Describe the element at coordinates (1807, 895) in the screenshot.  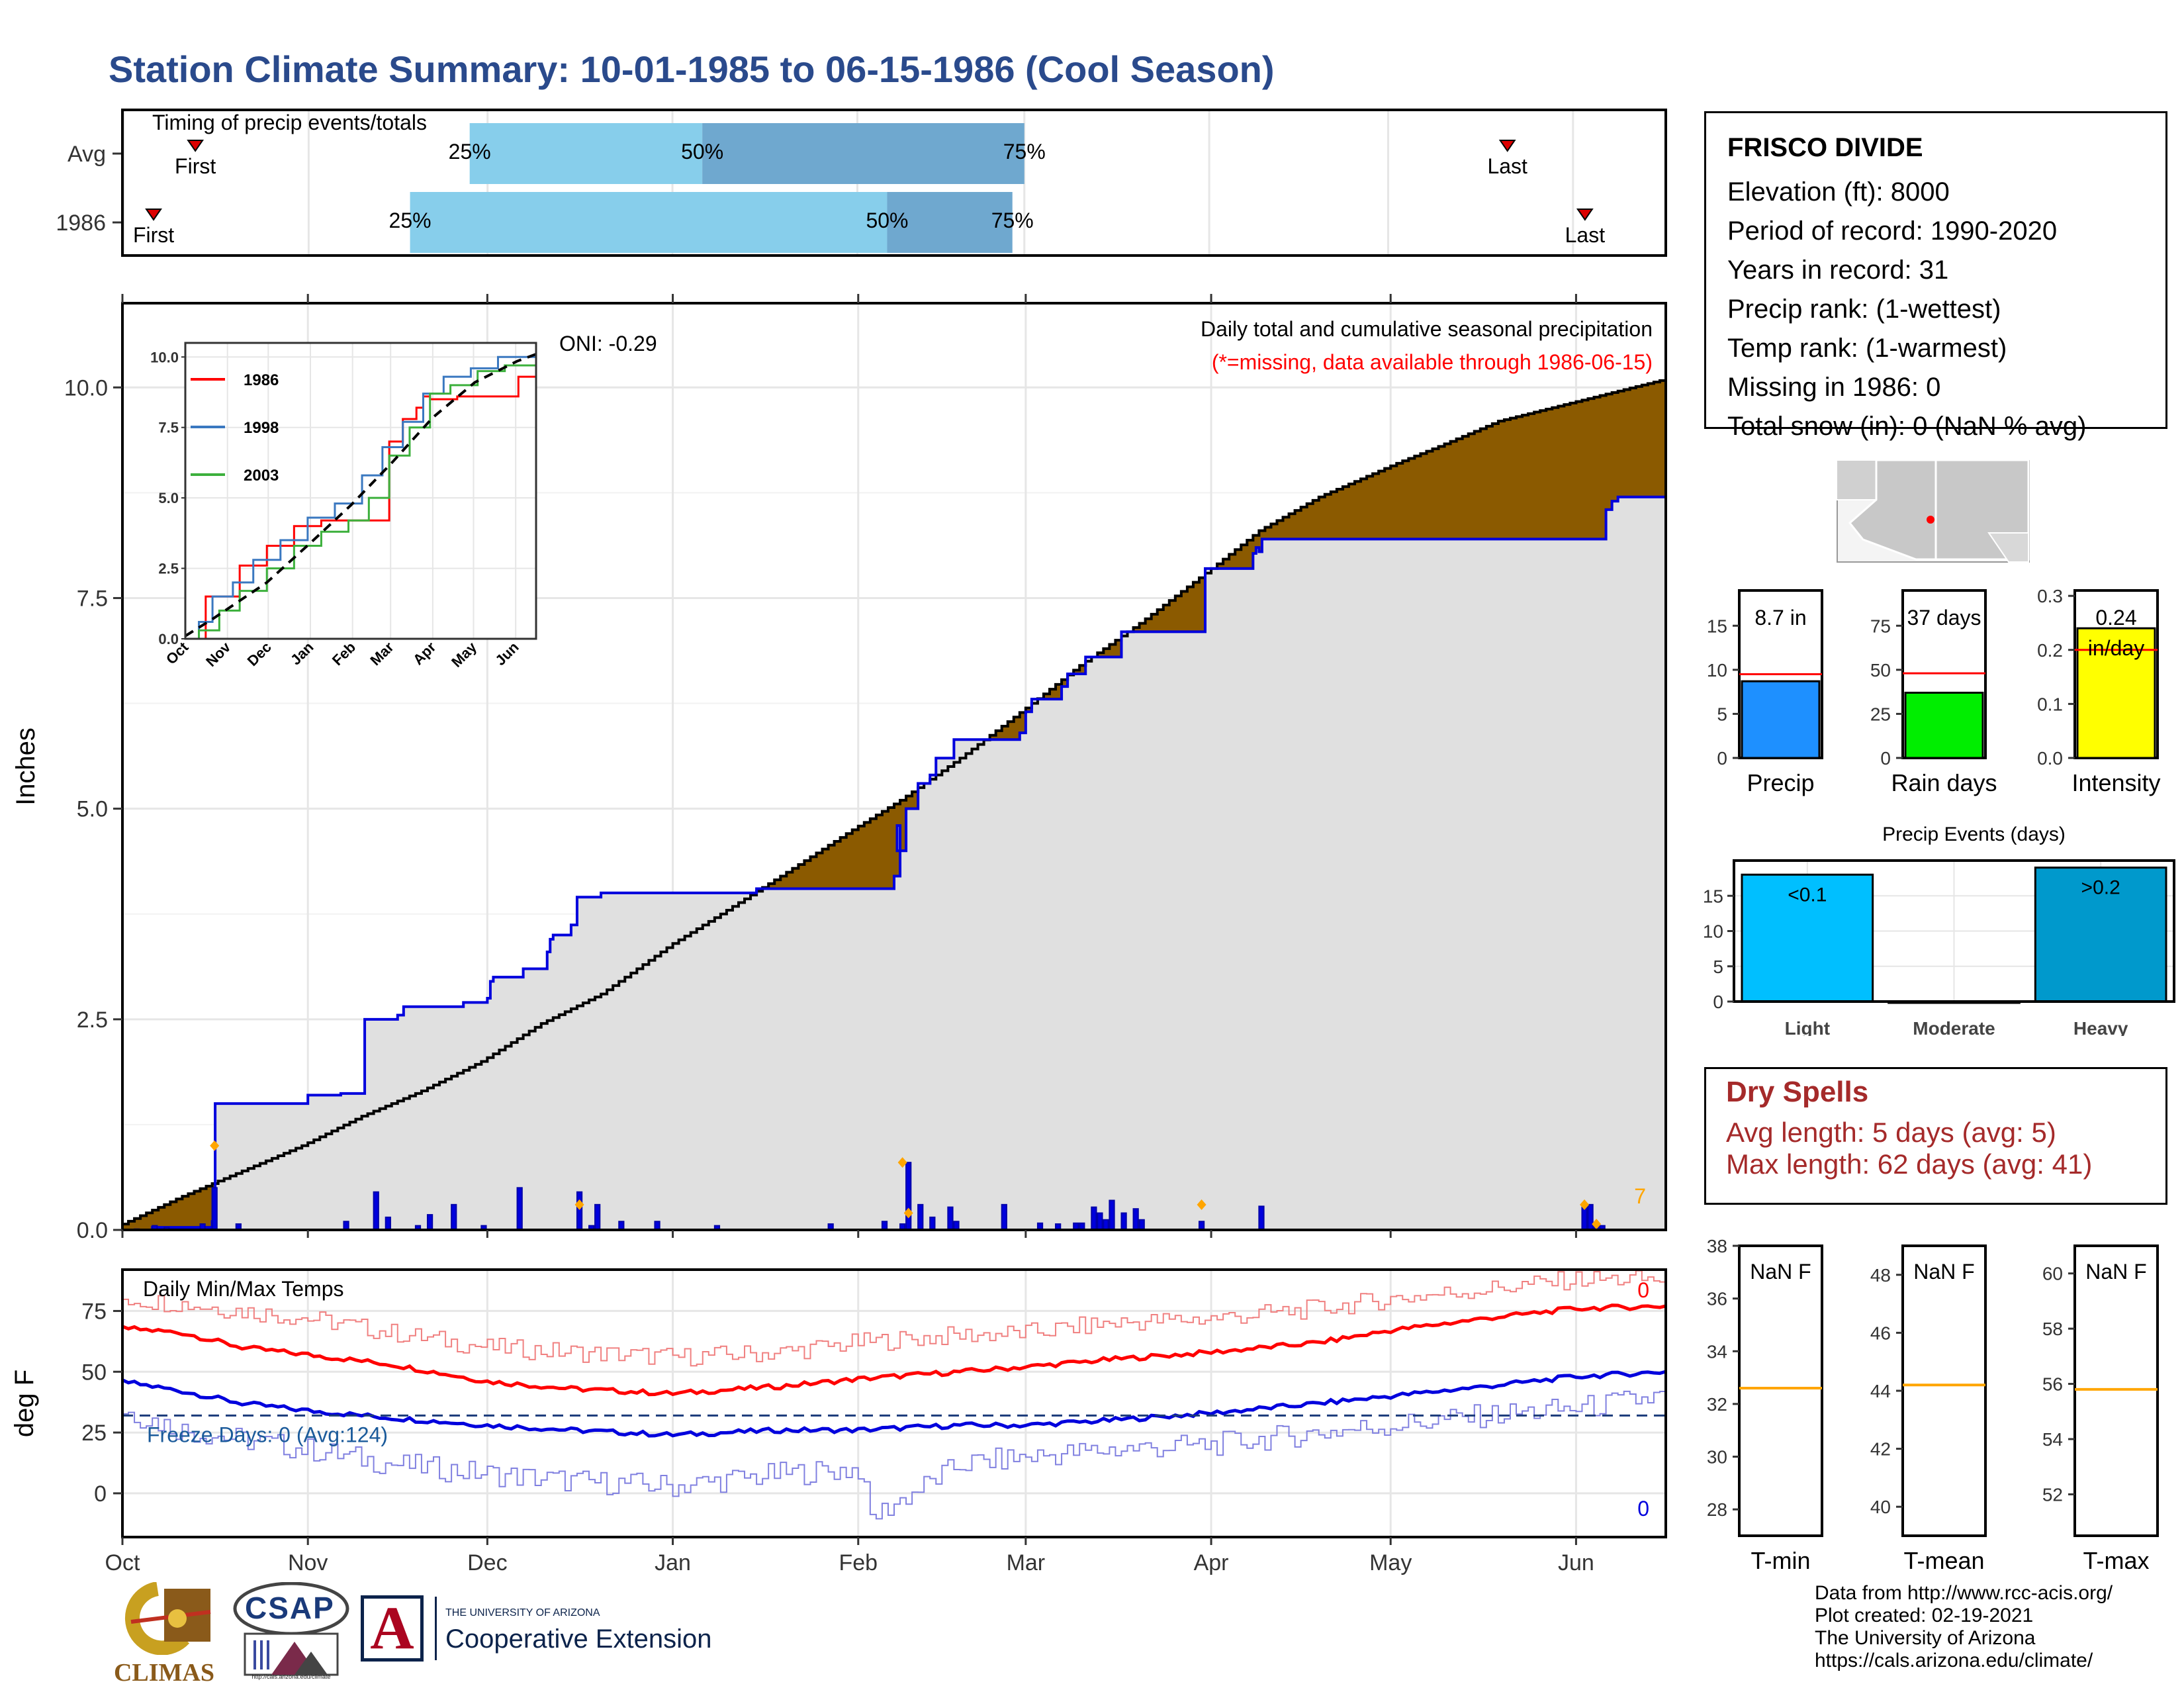
I see `event-value: <0.1` at that location.